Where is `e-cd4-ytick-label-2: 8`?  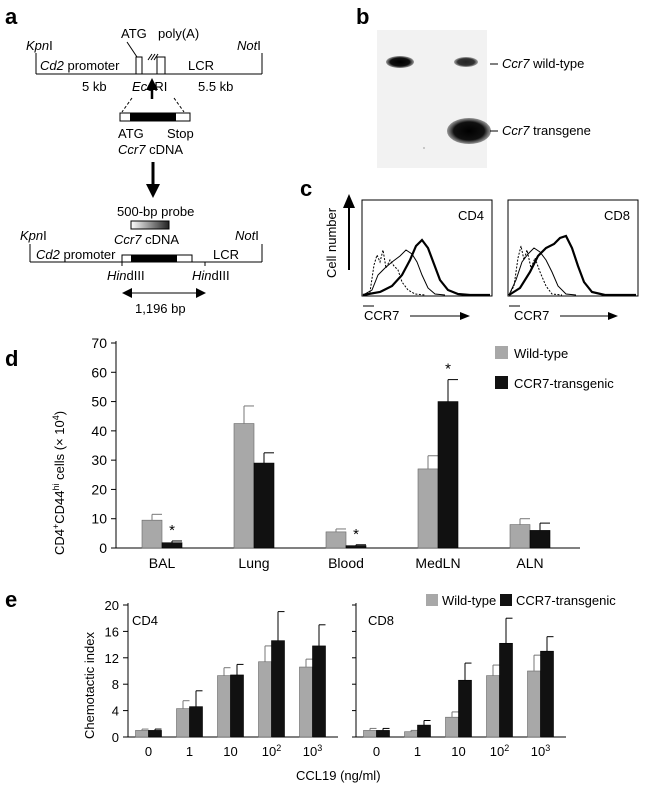
e-cd4-ytick-label-2: 8 is located at coordinates (115, 684).